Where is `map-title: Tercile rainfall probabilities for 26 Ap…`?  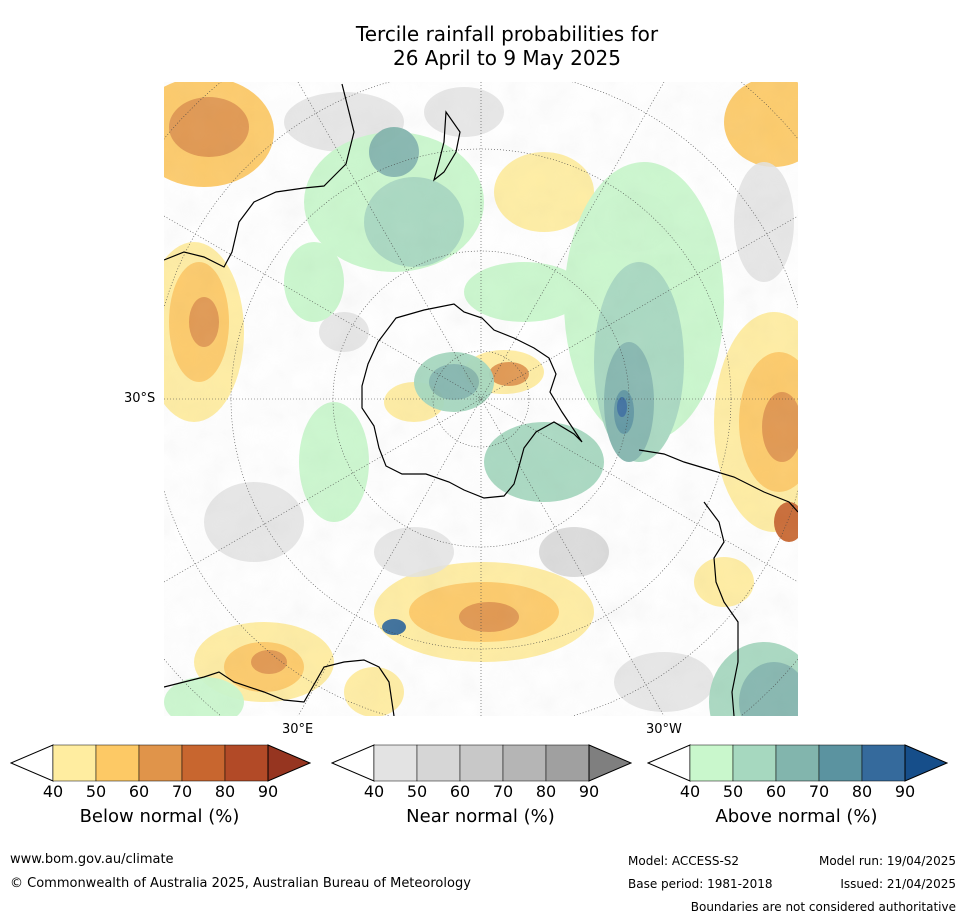 map-title: Tercile rainfall probabilities for 26 Ap… is located at coordinates (482, 46).